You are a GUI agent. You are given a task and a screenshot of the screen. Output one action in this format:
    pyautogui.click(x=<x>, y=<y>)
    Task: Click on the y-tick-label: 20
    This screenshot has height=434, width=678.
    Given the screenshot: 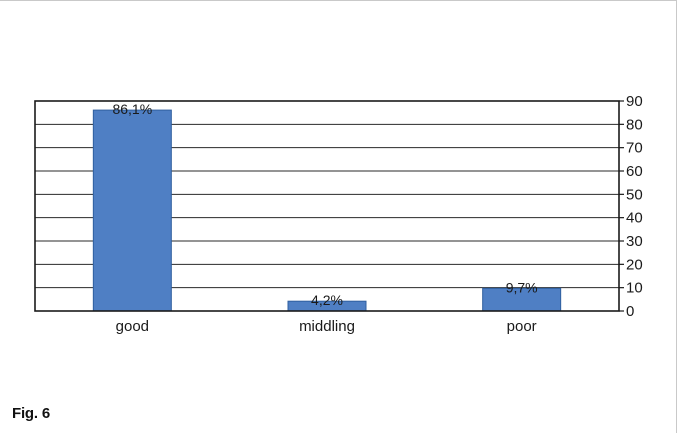 What is the action you would take?
    pyautogui.click(x=634, y=264)
    